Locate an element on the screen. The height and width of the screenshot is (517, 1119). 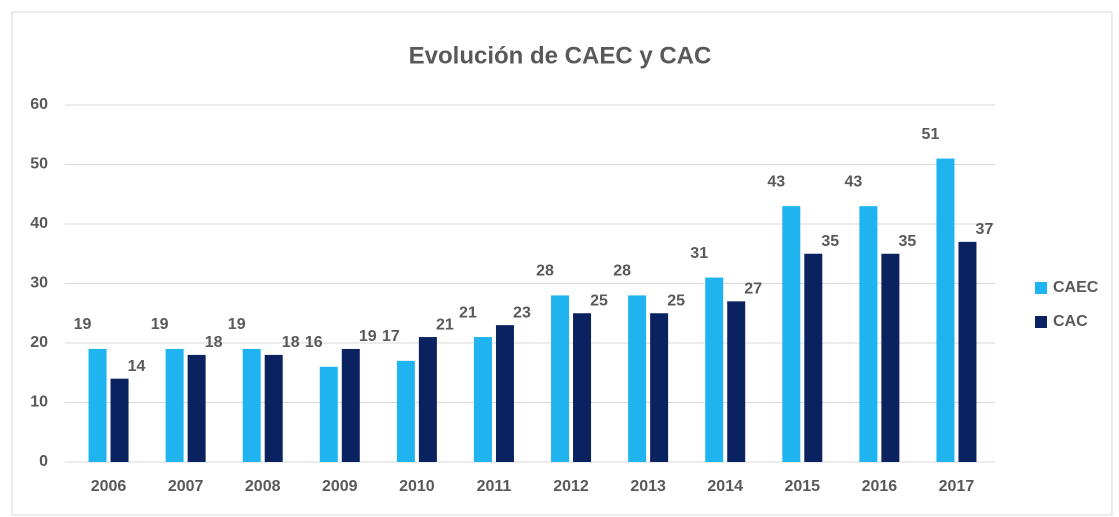
legend-label: CAEC is located at coordinates (1076, 287).